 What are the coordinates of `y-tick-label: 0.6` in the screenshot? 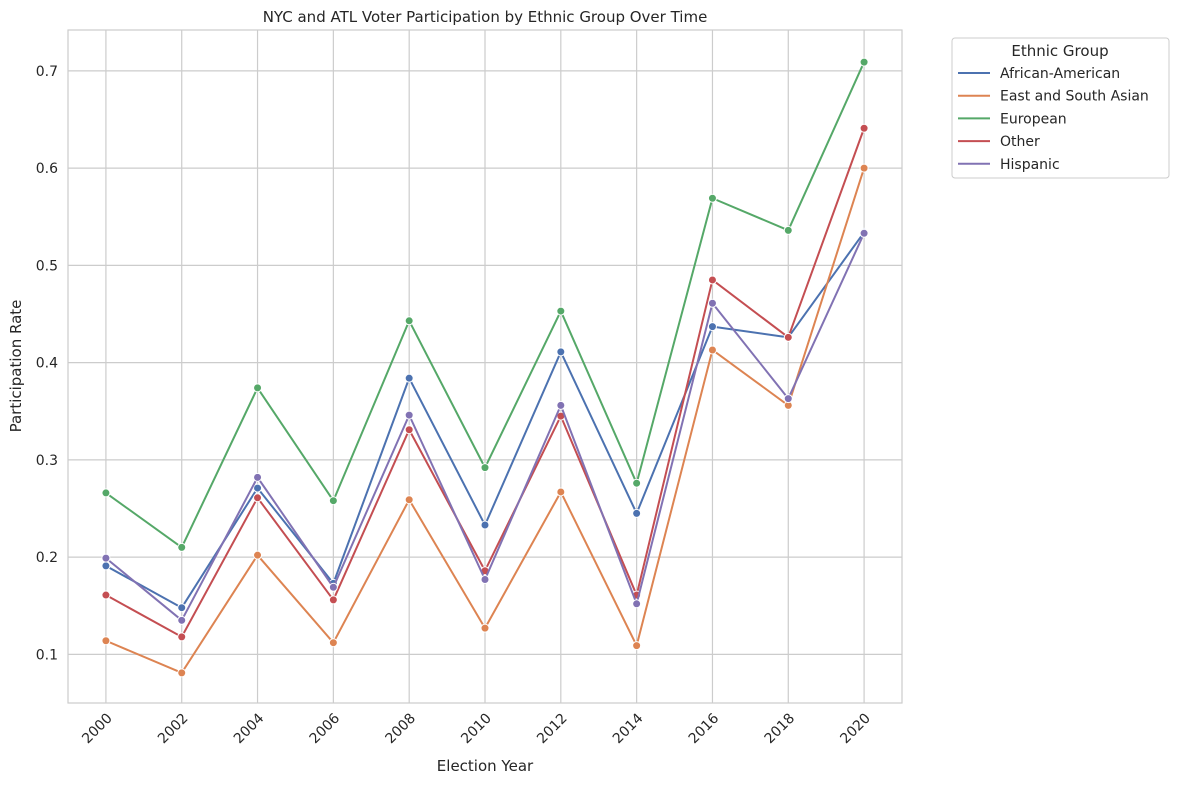 It's located at (47, 169).